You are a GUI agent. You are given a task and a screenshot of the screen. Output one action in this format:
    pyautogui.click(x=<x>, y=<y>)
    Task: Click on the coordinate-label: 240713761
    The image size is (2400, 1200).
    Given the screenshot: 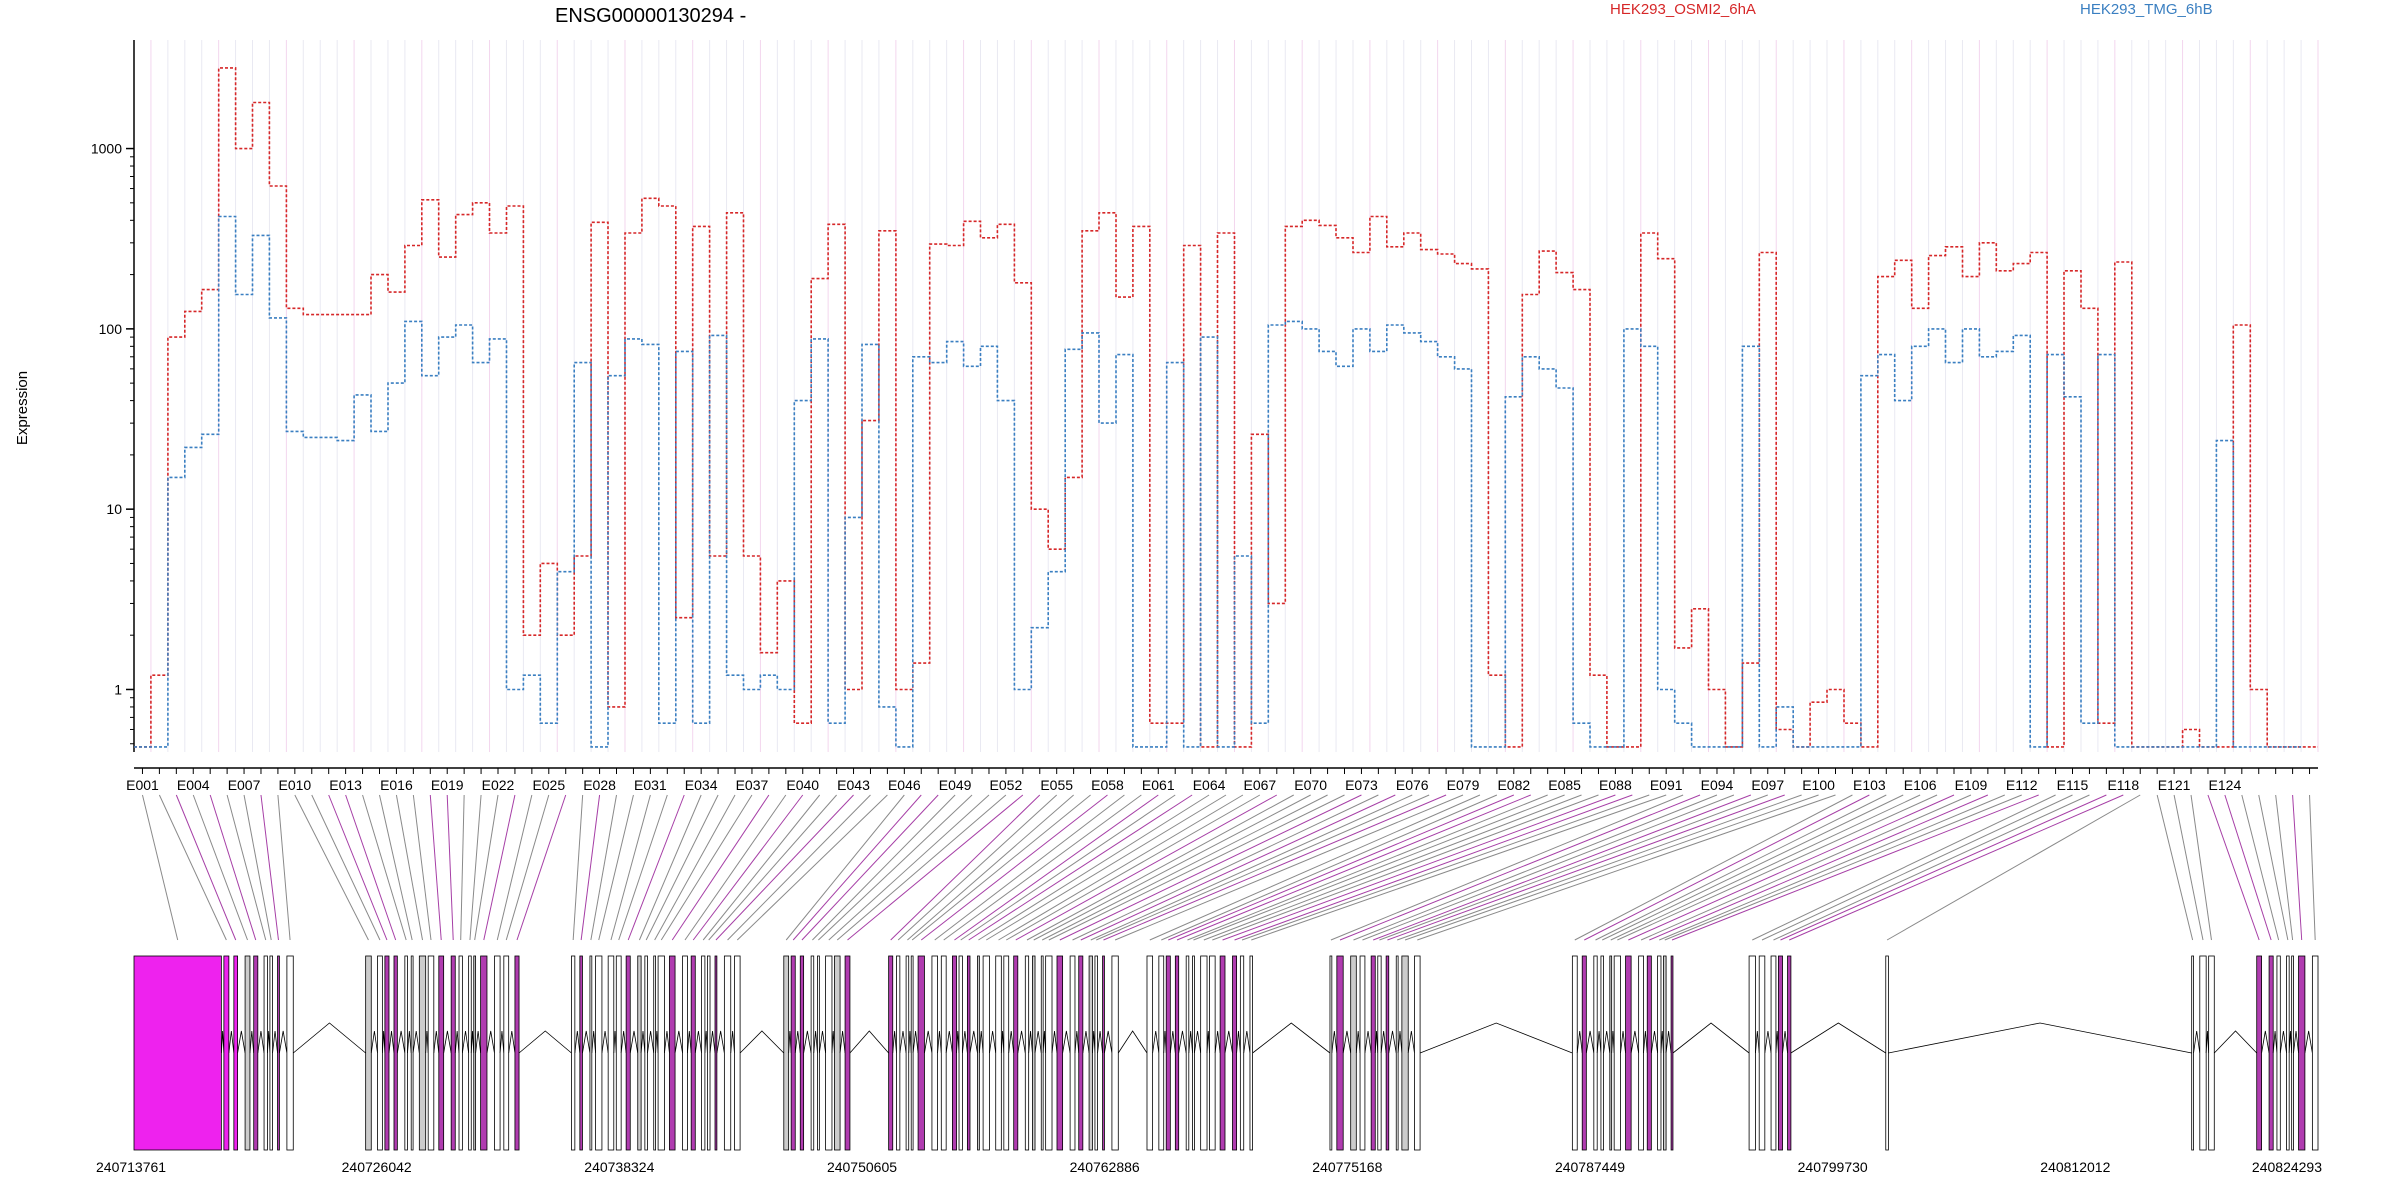 What is the action you would take?
    pyautogui.click(x=131, y=1167)
    